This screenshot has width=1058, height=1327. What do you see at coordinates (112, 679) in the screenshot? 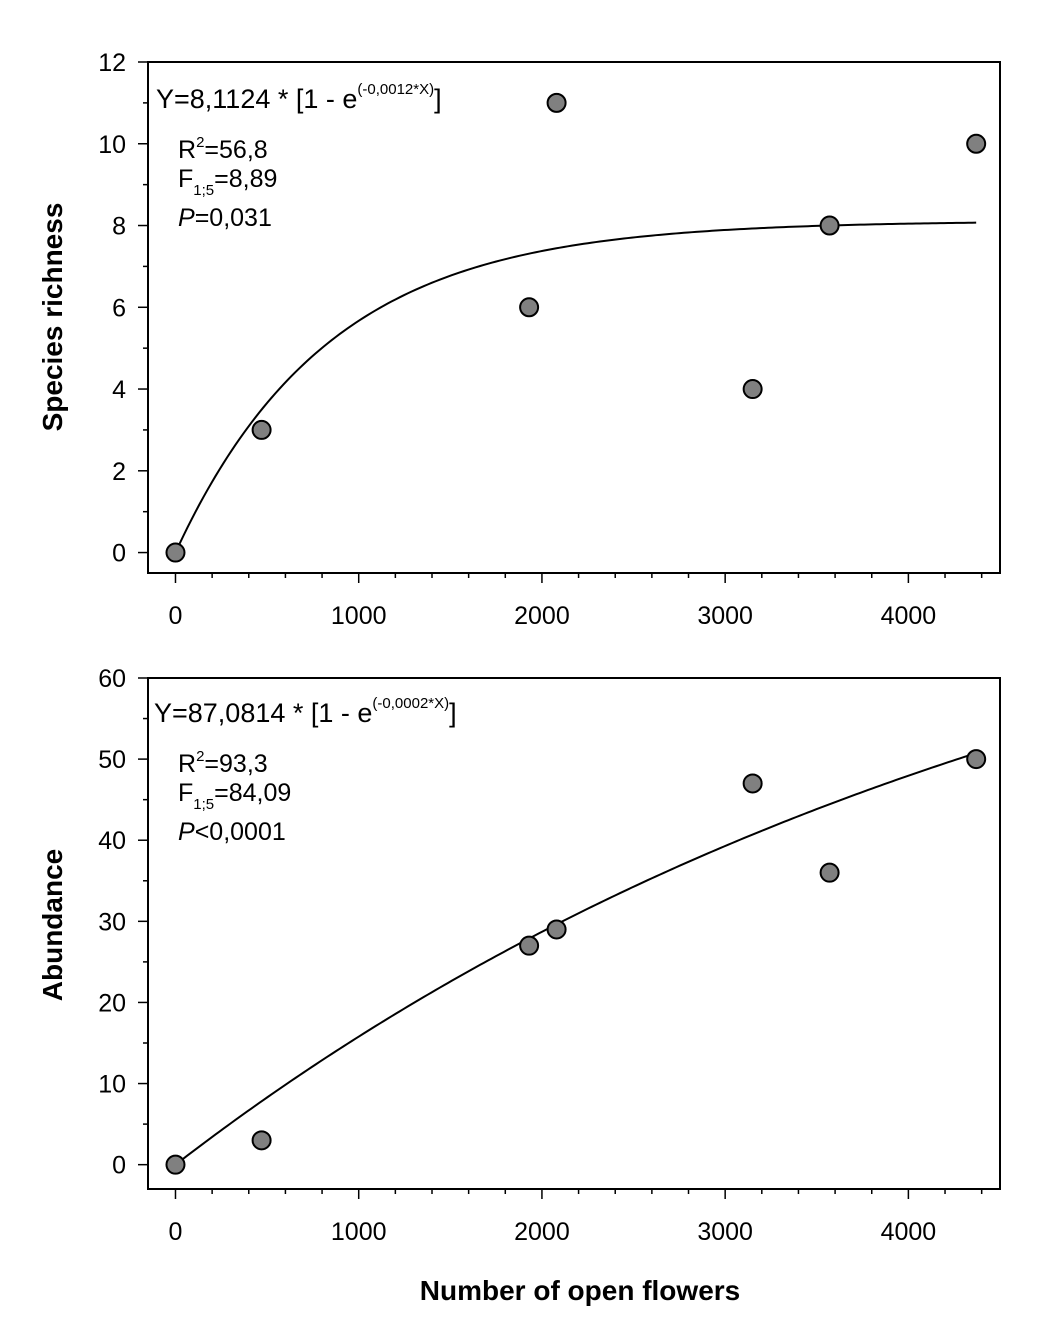
I see `y-tick-label: 60` at bounding box center [112, 679].